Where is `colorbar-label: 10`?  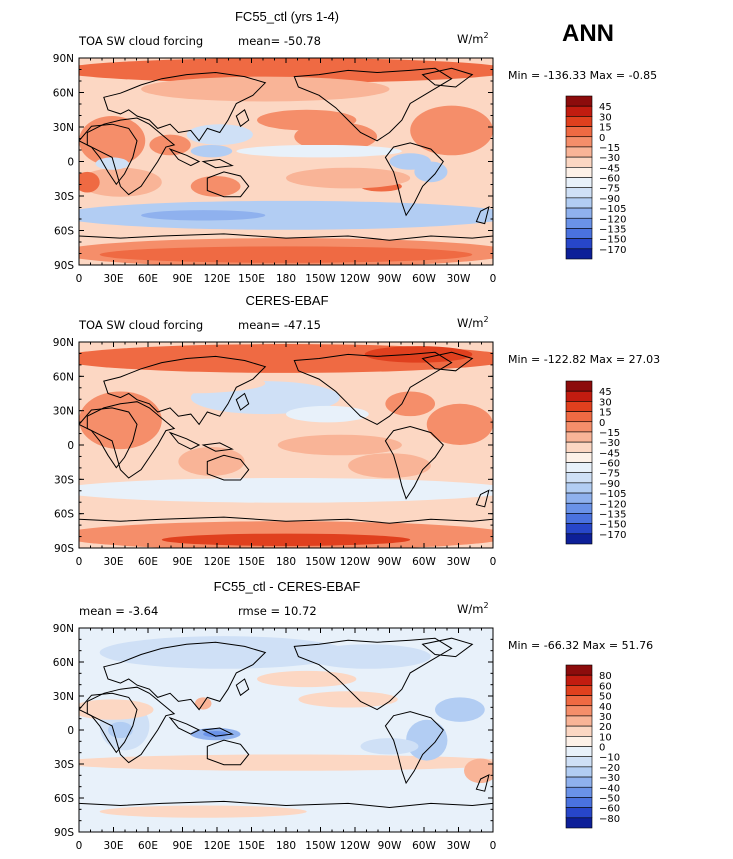 colorbar-label: 10 is located at coordinates (605, 737).